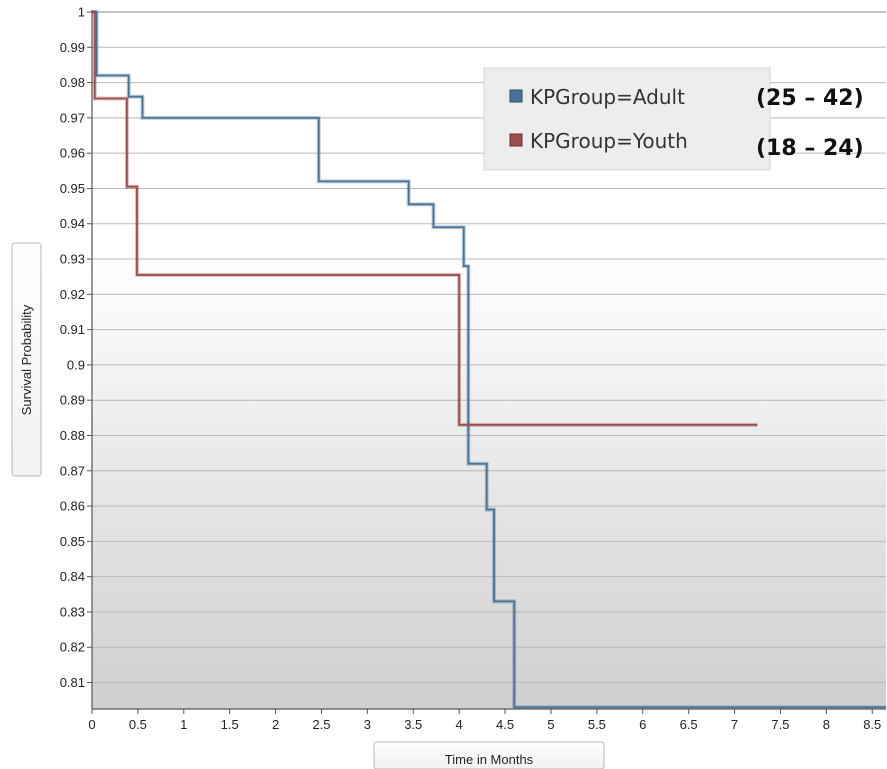  I want to click on x-axis-title-box: Time in Months, so click(489, 755).